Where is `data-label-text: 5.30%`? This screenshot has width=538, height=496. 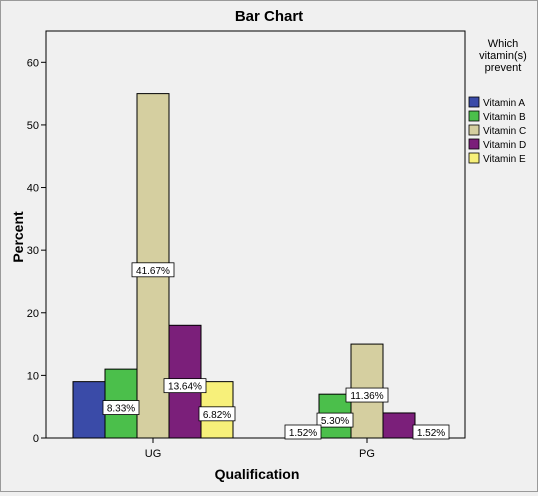
data-label-text: 5.30% is located at coordinates (335, 421).